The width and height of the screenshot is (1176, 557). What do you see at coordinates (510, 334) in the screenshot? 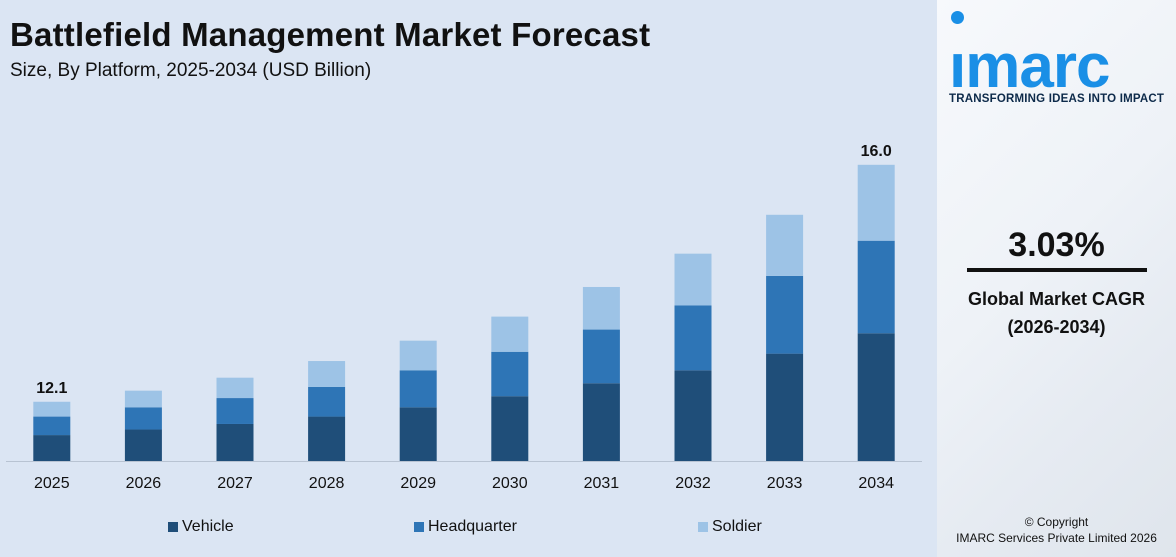
I see `bar-soldier-2030` at bounding box center [510, 334].